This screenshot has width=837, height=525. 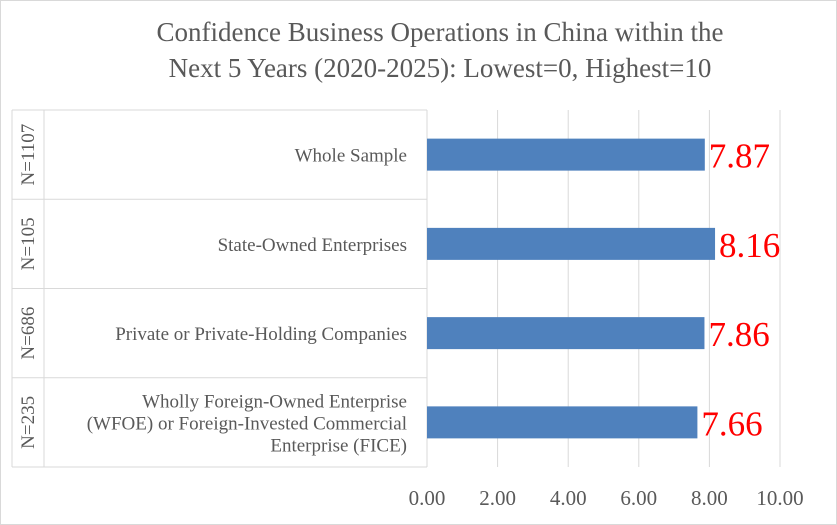 I want to click on data-label: 8.16, so click(x=749, y=245).